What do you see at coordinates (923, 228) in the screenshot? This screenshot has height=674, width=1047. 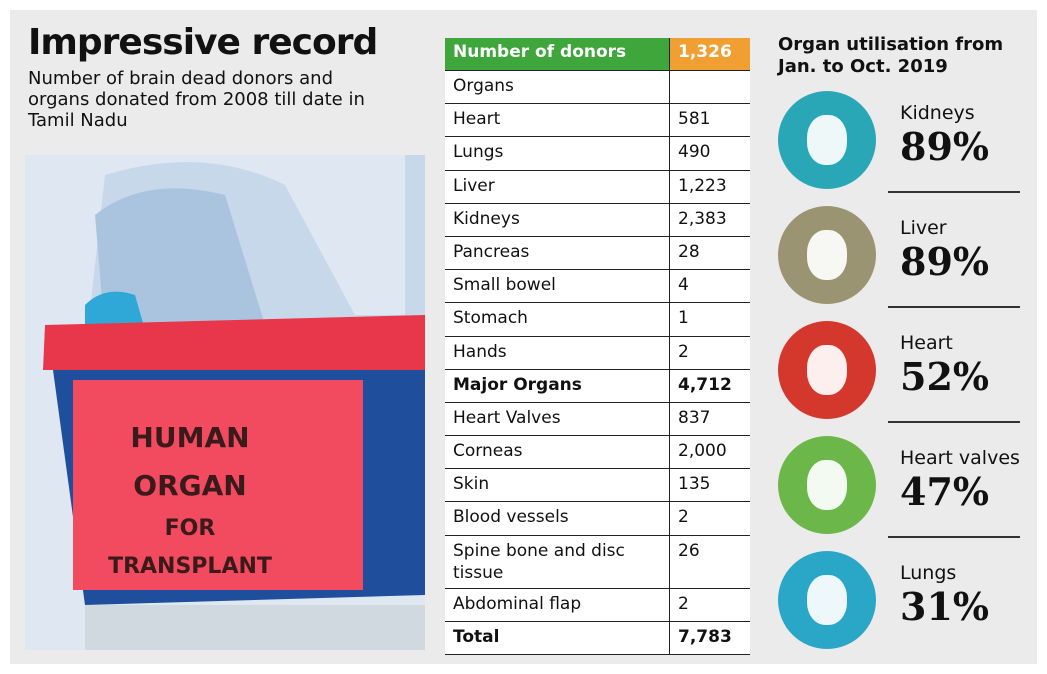 I see `organ-label: Liver` at bounding box center [923, 228].